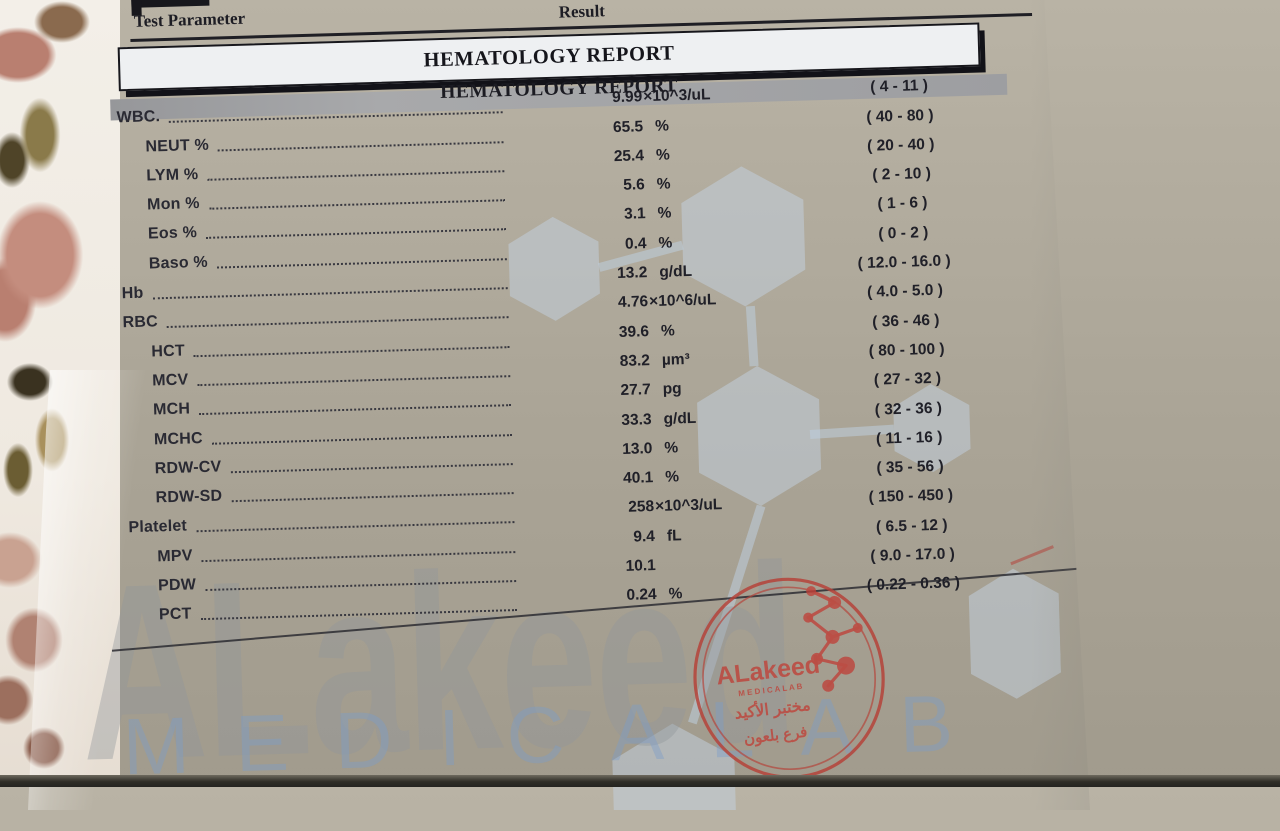  Describe the element at coordinates (905, 321) in the screenshot. I see `reference-range: ( 36 - 46 )` at that location.